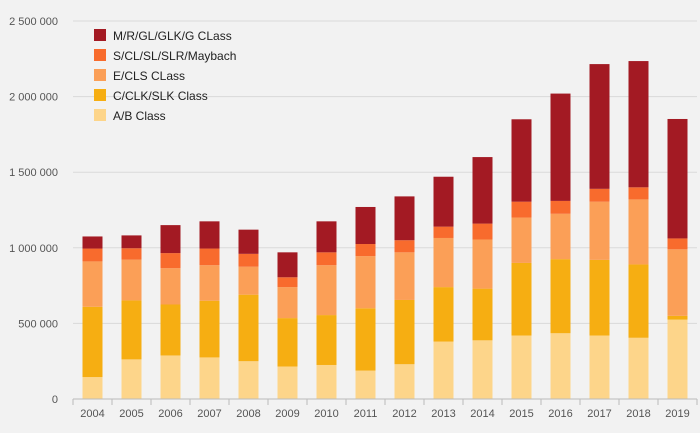  What do you see at coordinates (33, 173) in the screenshot?
I see `y-tick-label: 1 500 000` at bounding box center [33, 173].